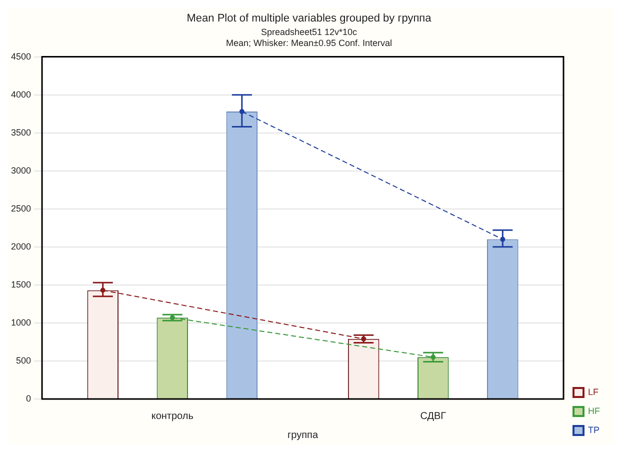  Describe the element at coordinates (594, 429) in the screenshot. I see `legend-label: TP` at that location.